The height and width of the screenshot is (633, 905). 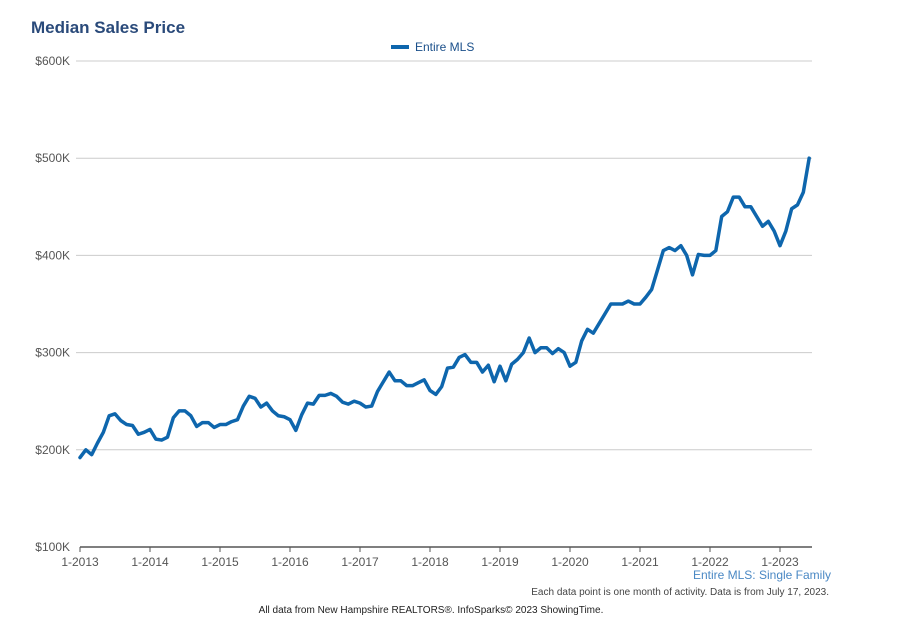 I want to click on y-tick-label: $500K, so click(x=52, y=158).